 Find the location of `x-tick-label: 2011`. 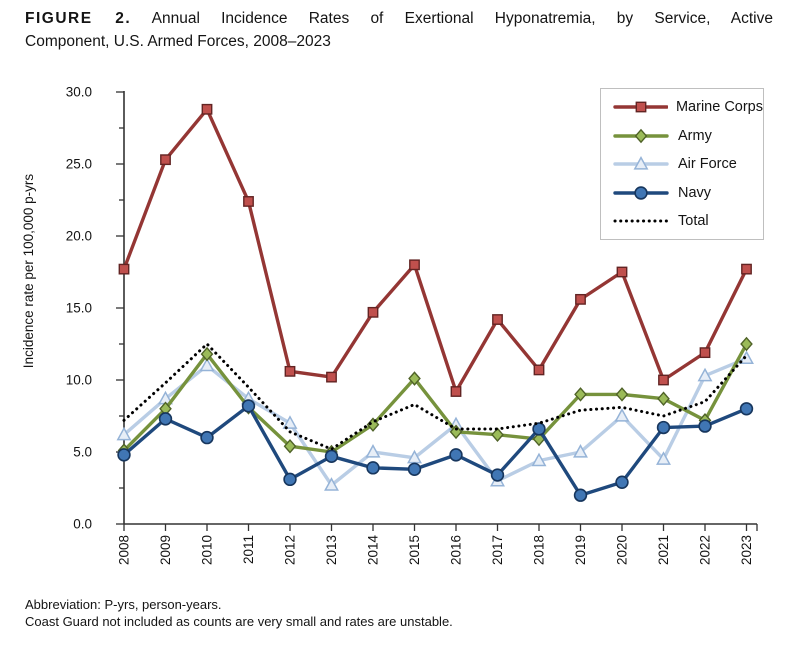

x-tick-label: 2011 is located at coordinates (248, 549).